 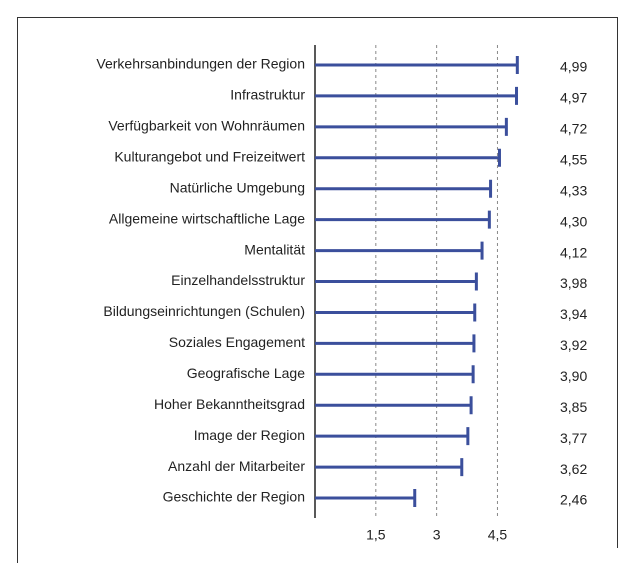 What do you see at coordinates (207, 218) in the screenshot?
I see `category-label: Allgemeine wirtschaftliche Lage` at bounding box center [207, 218].